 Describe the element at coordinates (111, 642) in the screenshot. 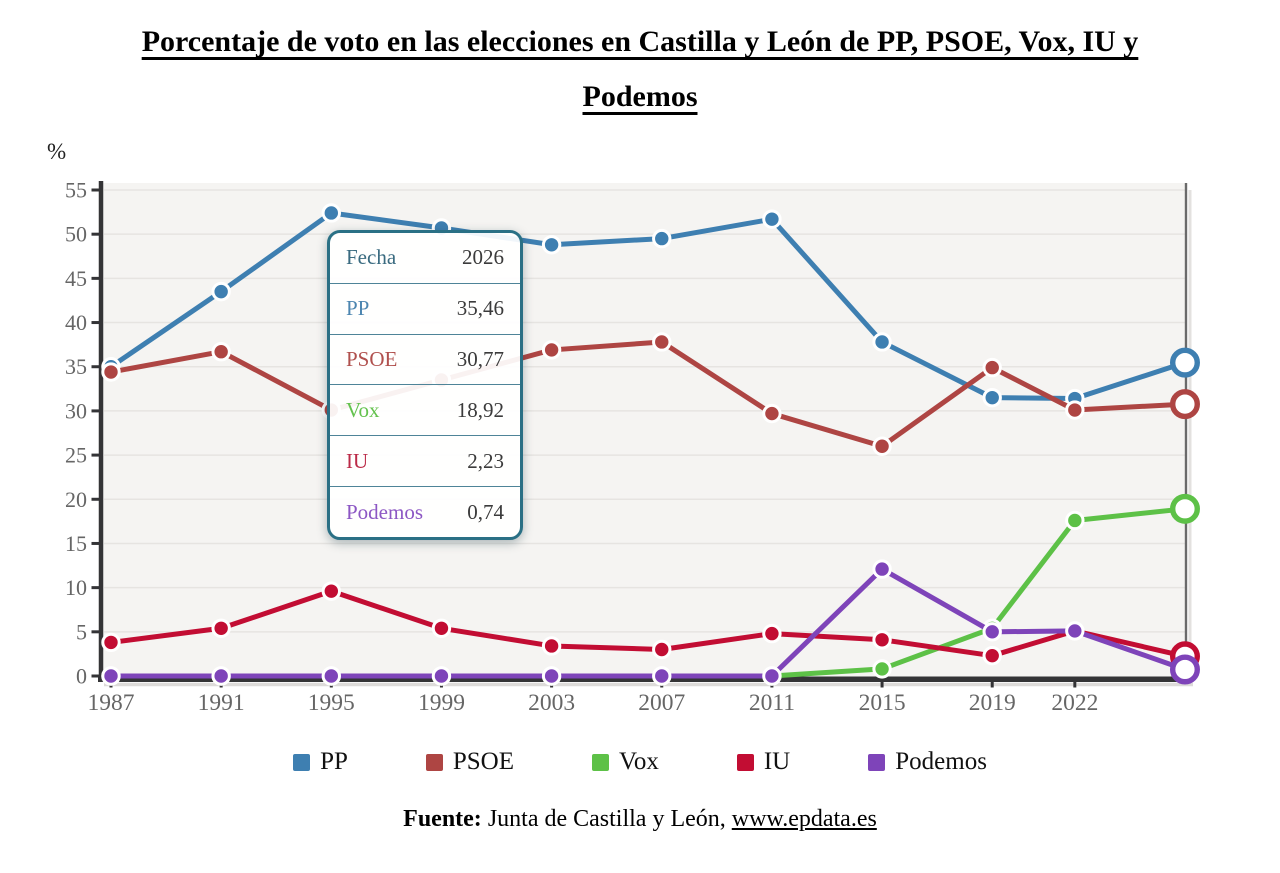

I see `data-point-iu-1987` at that location.